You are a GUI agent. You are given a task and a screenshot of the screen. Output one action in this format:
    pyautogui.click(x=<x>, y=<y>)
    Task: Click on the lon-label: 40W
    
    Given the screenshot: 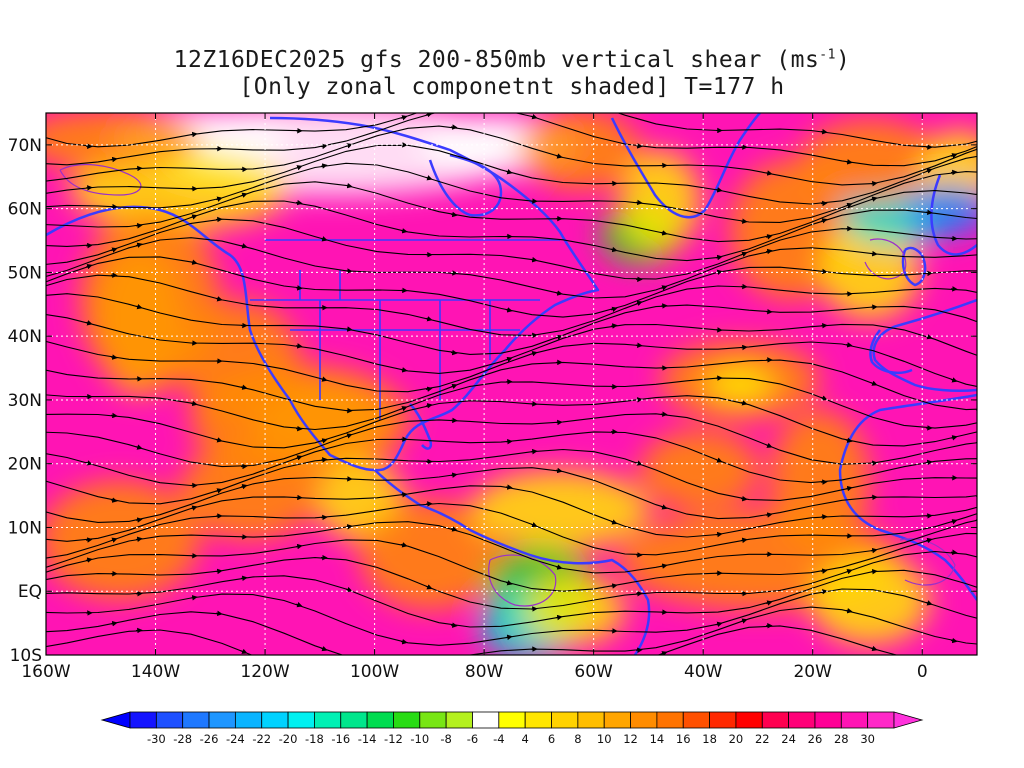 What is the action you would take?
    pyautogui.click(x=703, y=672)
    